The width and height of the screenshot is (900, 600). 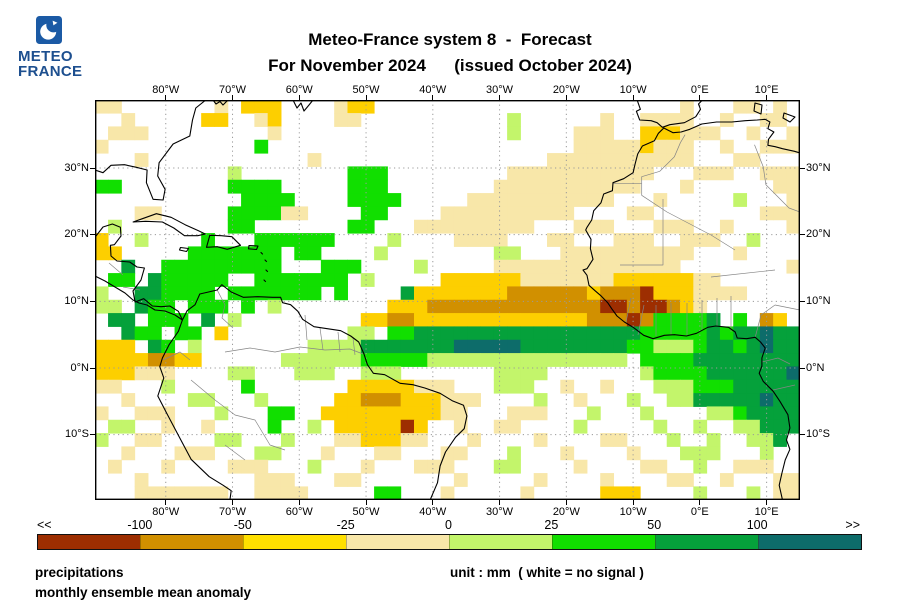 I want to click on colorbar-boundary-label: 0, so click(x=448, y=525).